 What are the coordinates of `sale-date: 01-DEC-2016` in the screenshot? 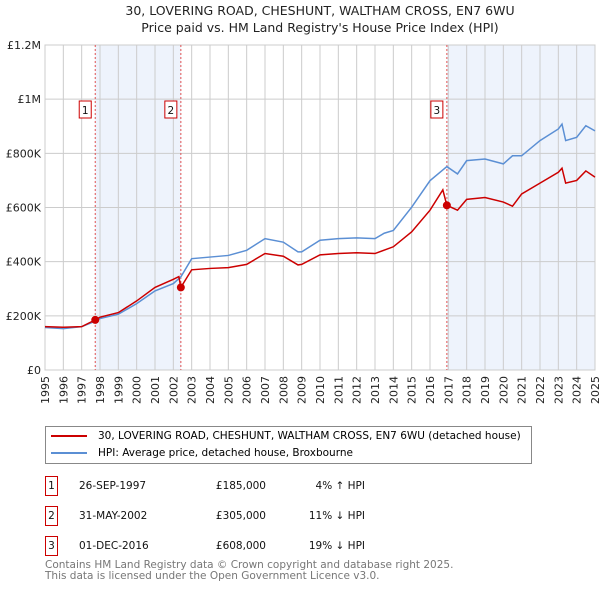 It's located at (114, 546).